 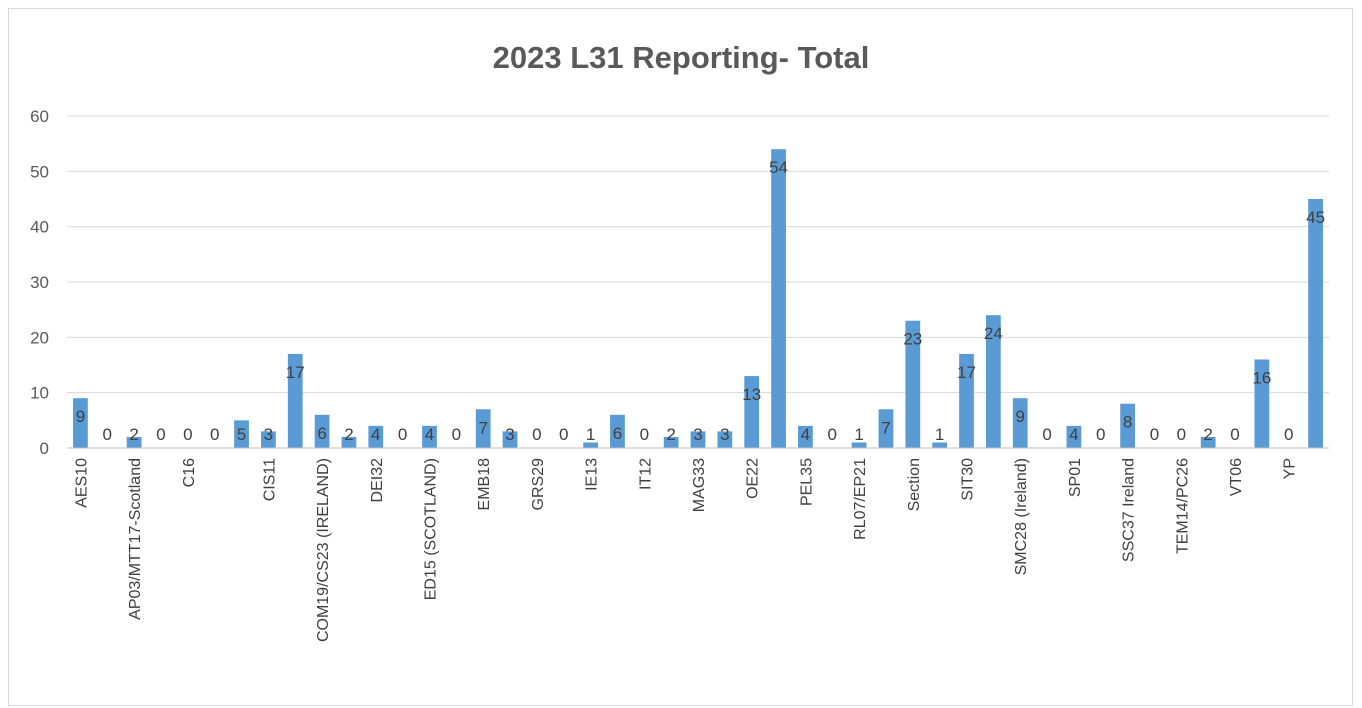 What do you see at coordinates (914, 484) in the screenshot?
I see `x-tick-label: Section` at bounding box center [914, 484].